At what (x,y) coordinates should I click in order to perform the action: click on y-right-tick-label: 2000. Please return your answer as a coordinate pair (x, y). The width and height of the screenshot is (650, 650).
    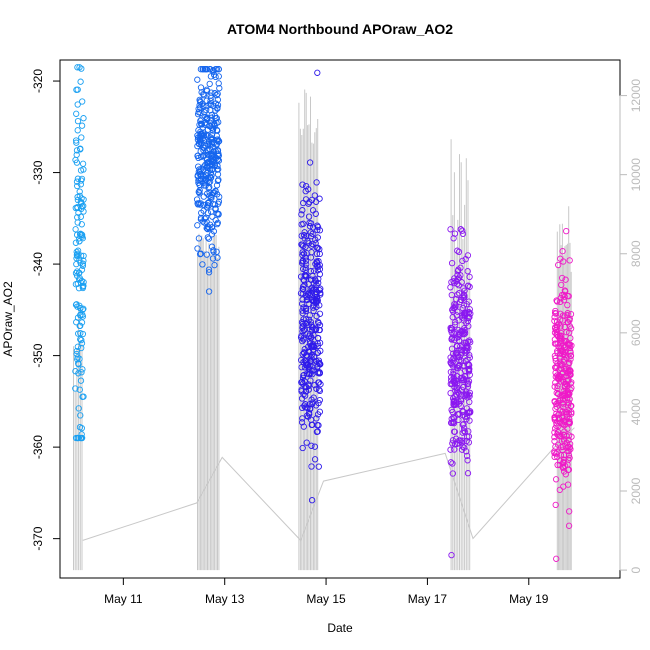
    Looking at the image, I should click on (636, 490).